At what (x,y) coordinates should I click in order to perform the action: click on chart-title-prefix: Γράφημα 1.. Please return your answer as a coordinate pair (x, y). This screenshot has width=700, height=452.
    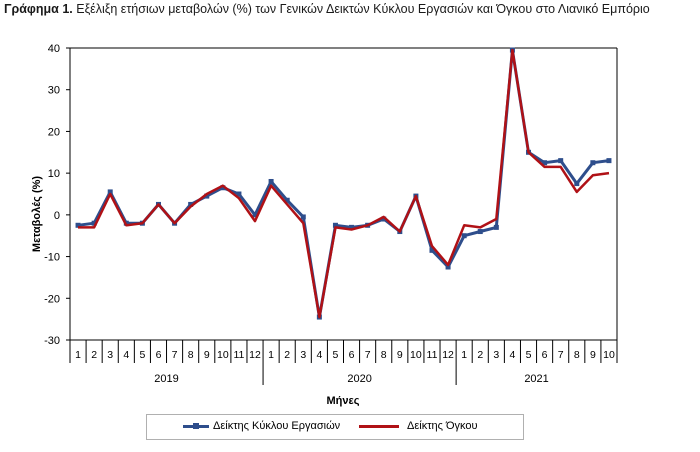
    Looking at the image, I should click on (38, 9).